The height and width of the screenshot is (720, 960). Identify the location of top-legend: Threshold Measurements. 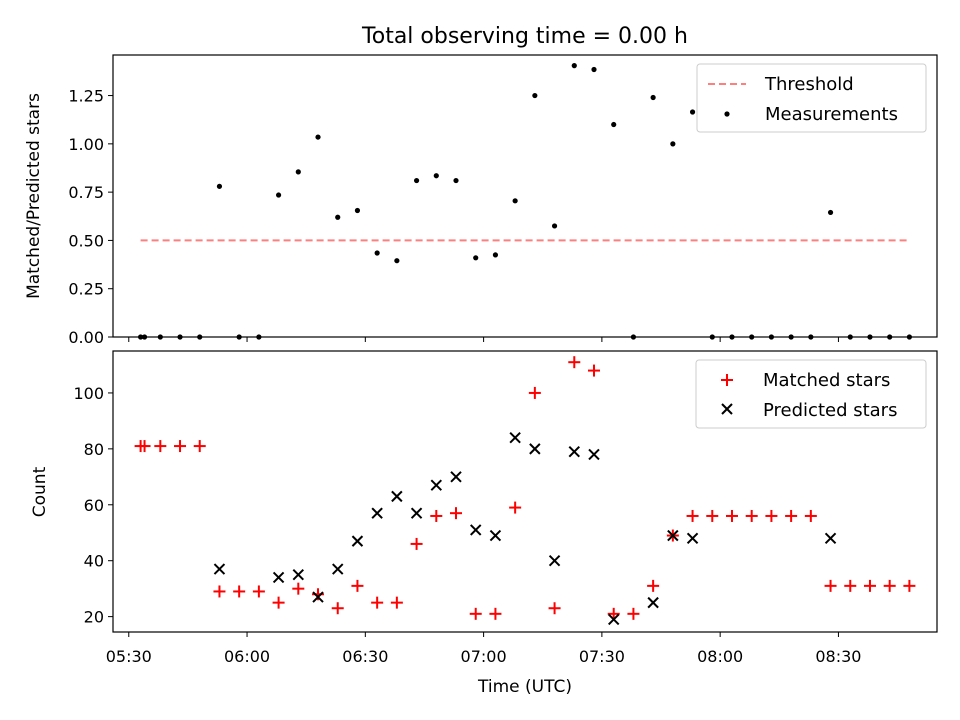
(811, 98).